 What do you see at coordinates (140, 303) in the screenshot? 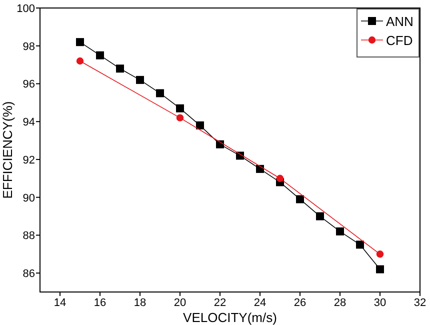
I see `x-tick-label: 18` at bounding box center [140, 303].